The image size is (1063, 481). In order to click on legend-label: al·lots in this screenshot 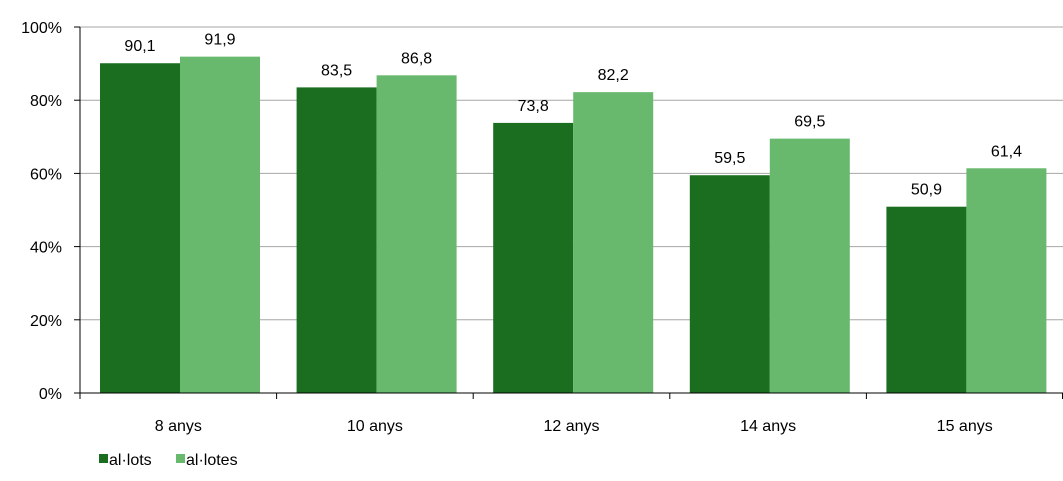, I will do `click(130, 460)`.